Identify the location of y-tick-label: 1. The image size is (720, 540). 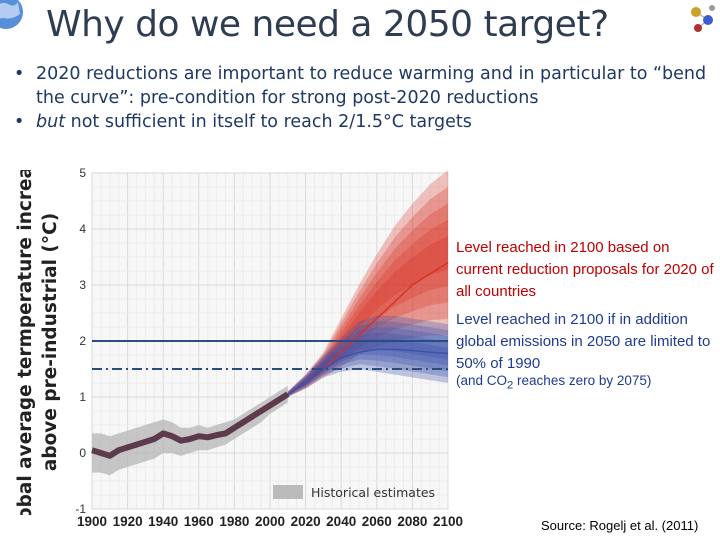
(82, 397).